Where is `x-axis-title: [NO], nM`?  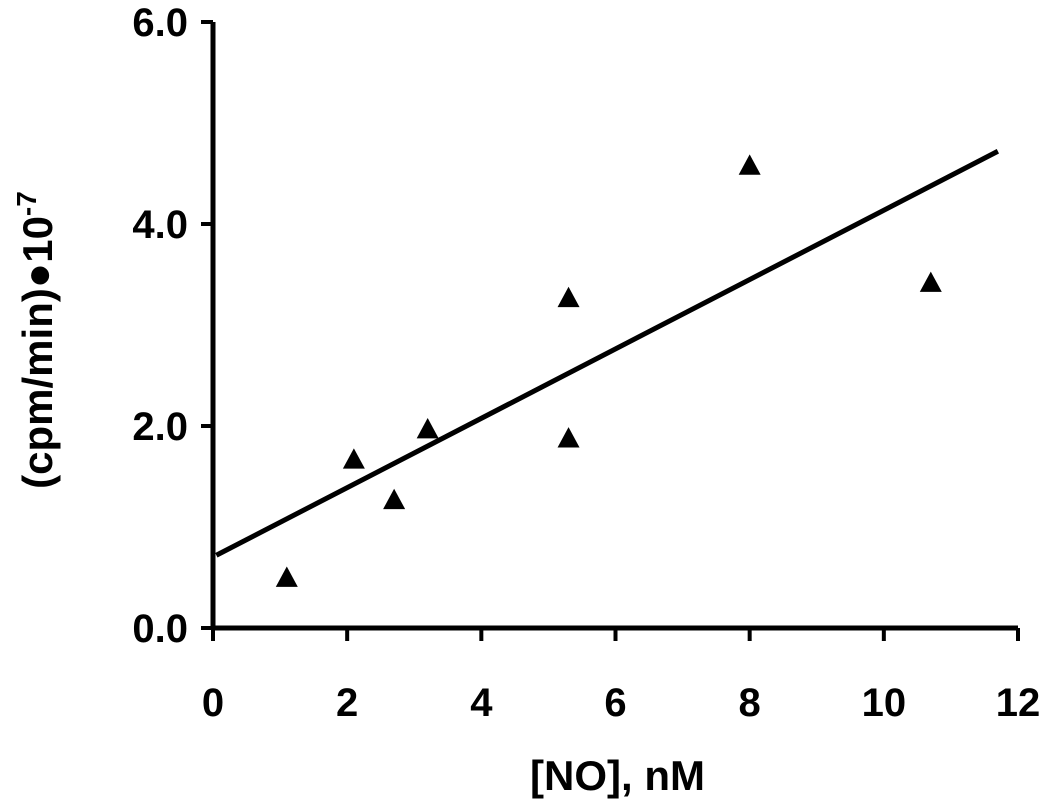
x-axis-title: [NO], nM is located at coordinates (617, 775).